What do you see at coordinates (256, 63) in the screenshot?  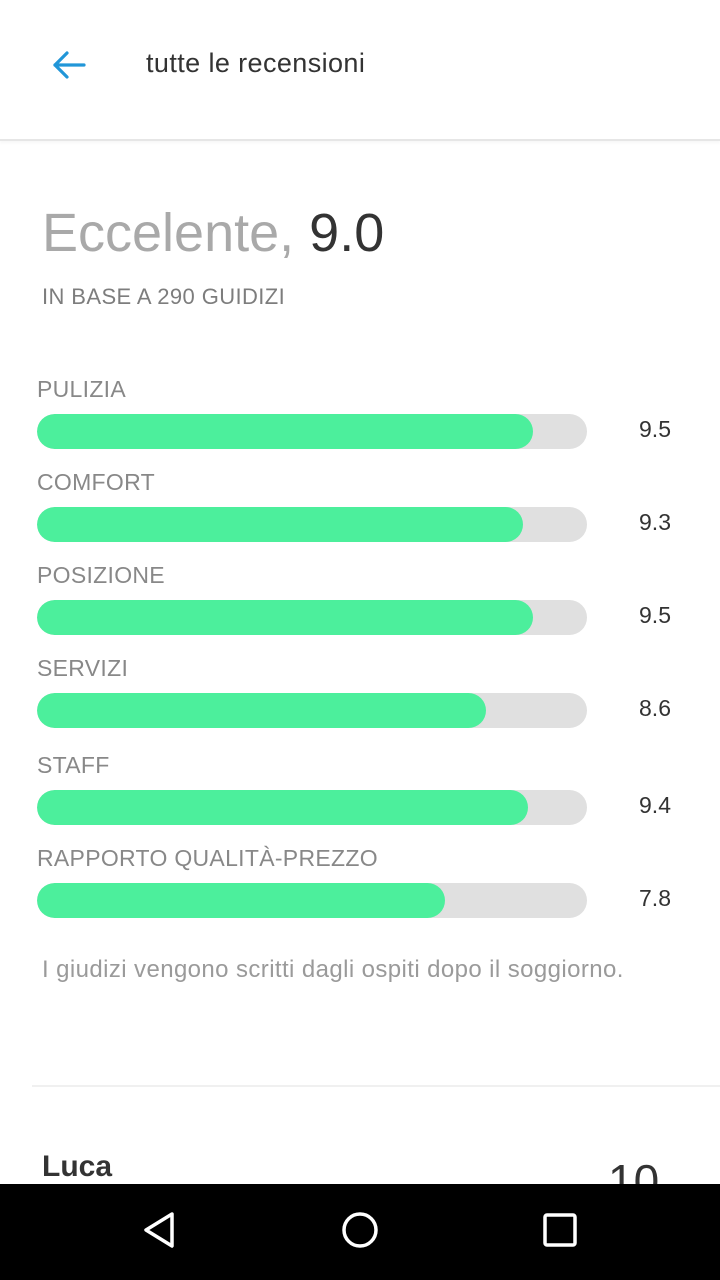 I see `page-title: tutte le recensioni` at bounding box center [256, 63].